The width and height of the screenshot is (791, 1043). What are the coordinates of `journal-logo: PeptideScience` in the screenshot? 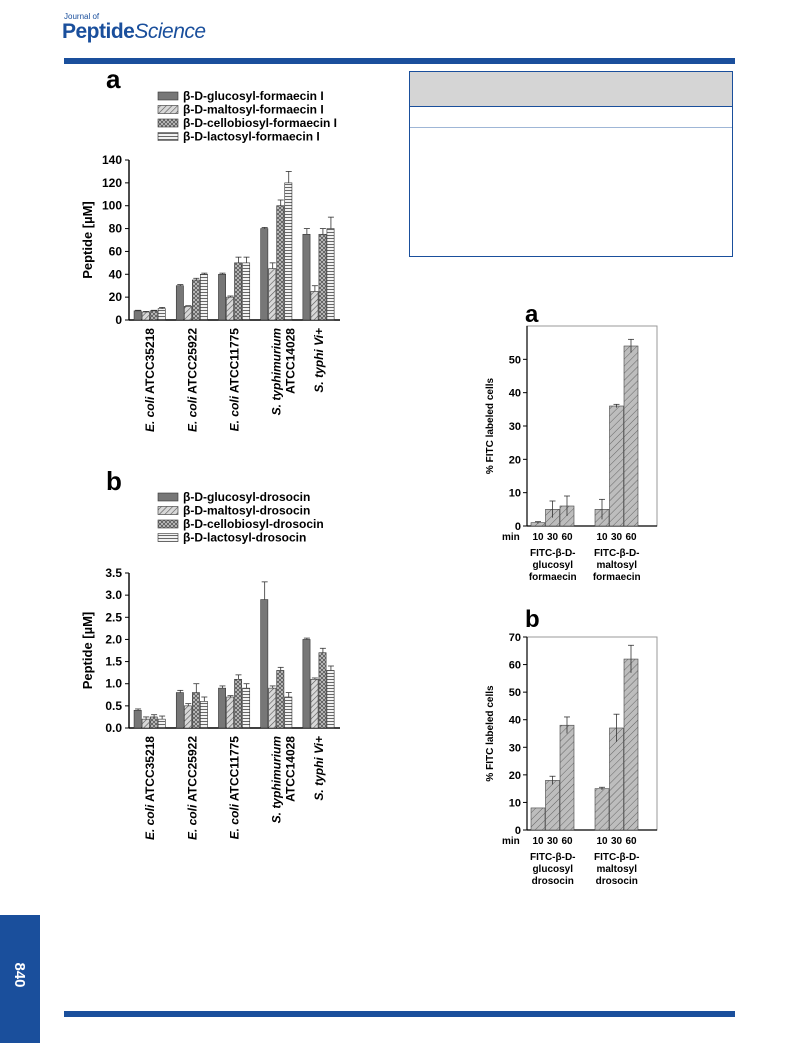 It's located at (134, 32).